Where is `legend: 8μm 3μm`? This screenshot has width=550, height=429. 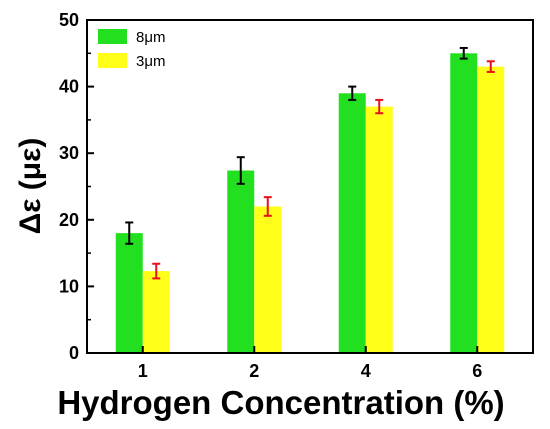 legend: 8μm 3μm is located at coordinates (131, 49).